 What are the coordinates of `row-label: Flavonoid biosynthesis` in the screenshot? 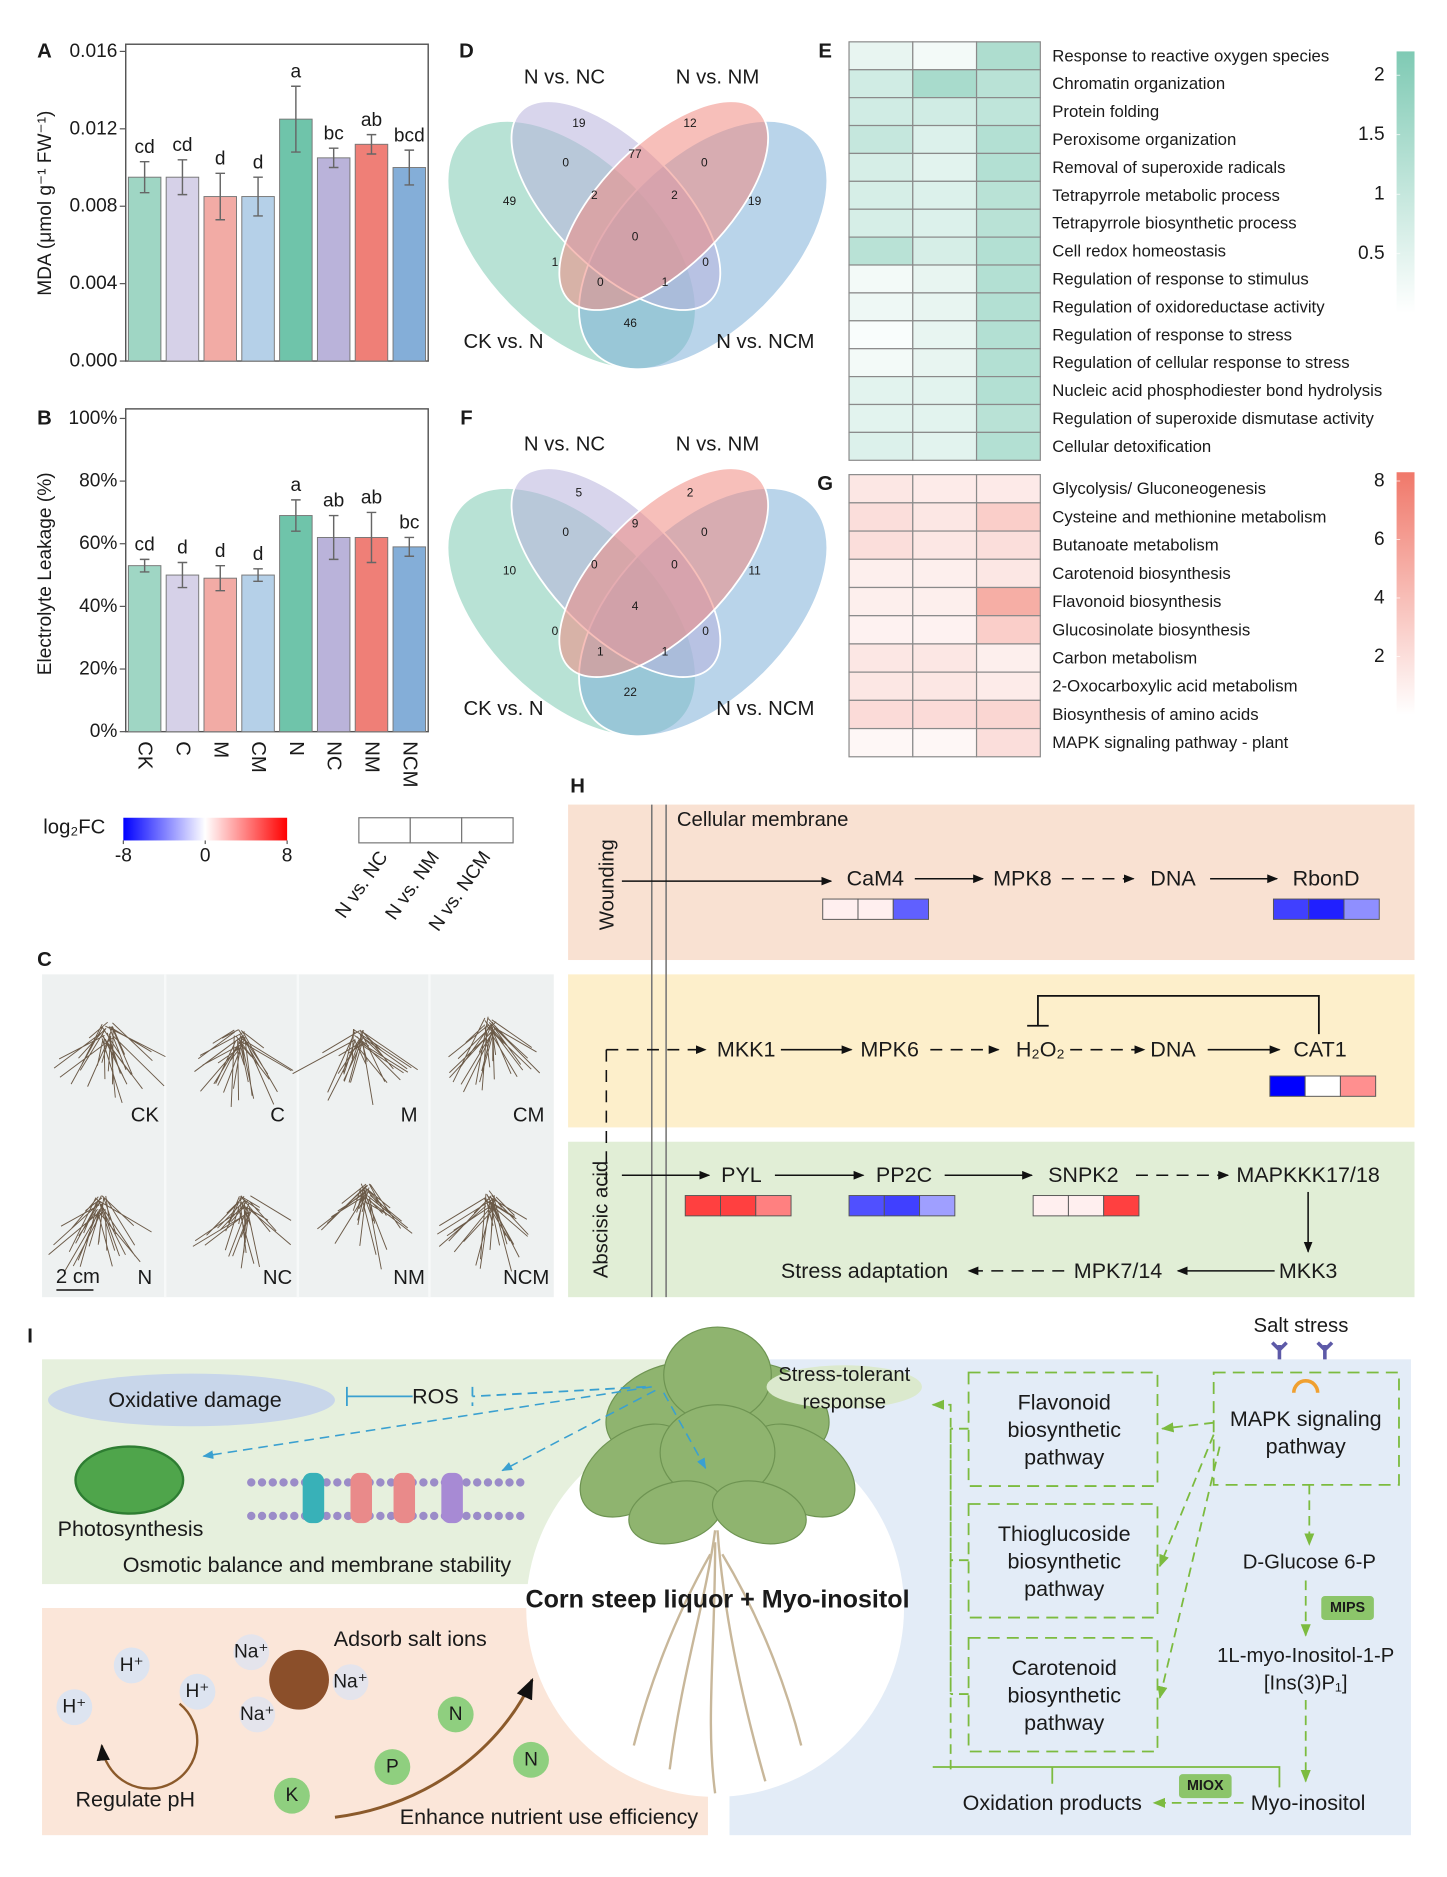 It's located at (1136, 601).